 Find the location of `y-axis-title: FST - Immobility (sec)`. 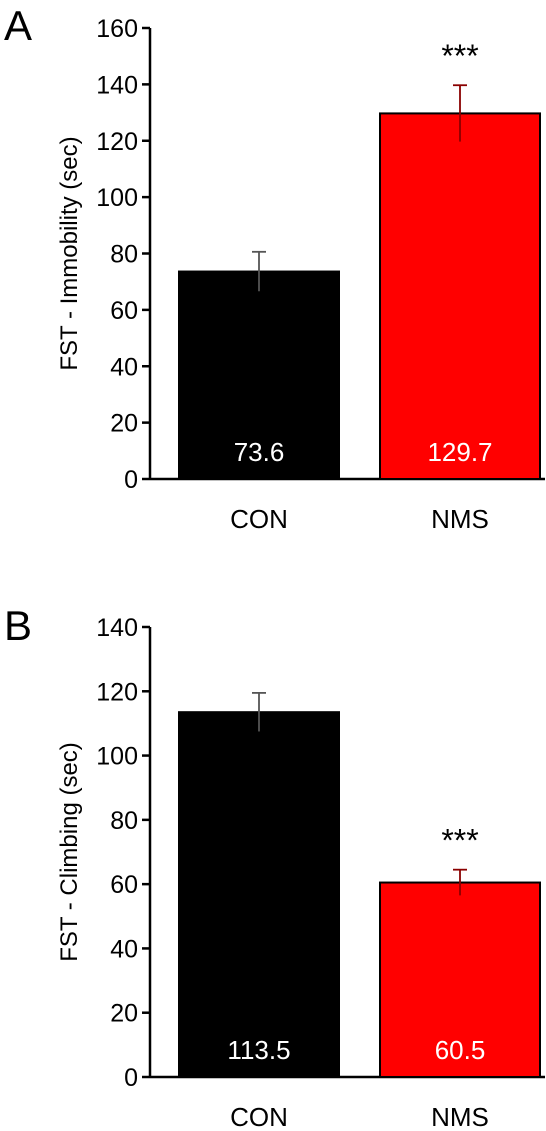

y-axis-title: FST - Immobility (sec) is located at coordinates (69, 253).